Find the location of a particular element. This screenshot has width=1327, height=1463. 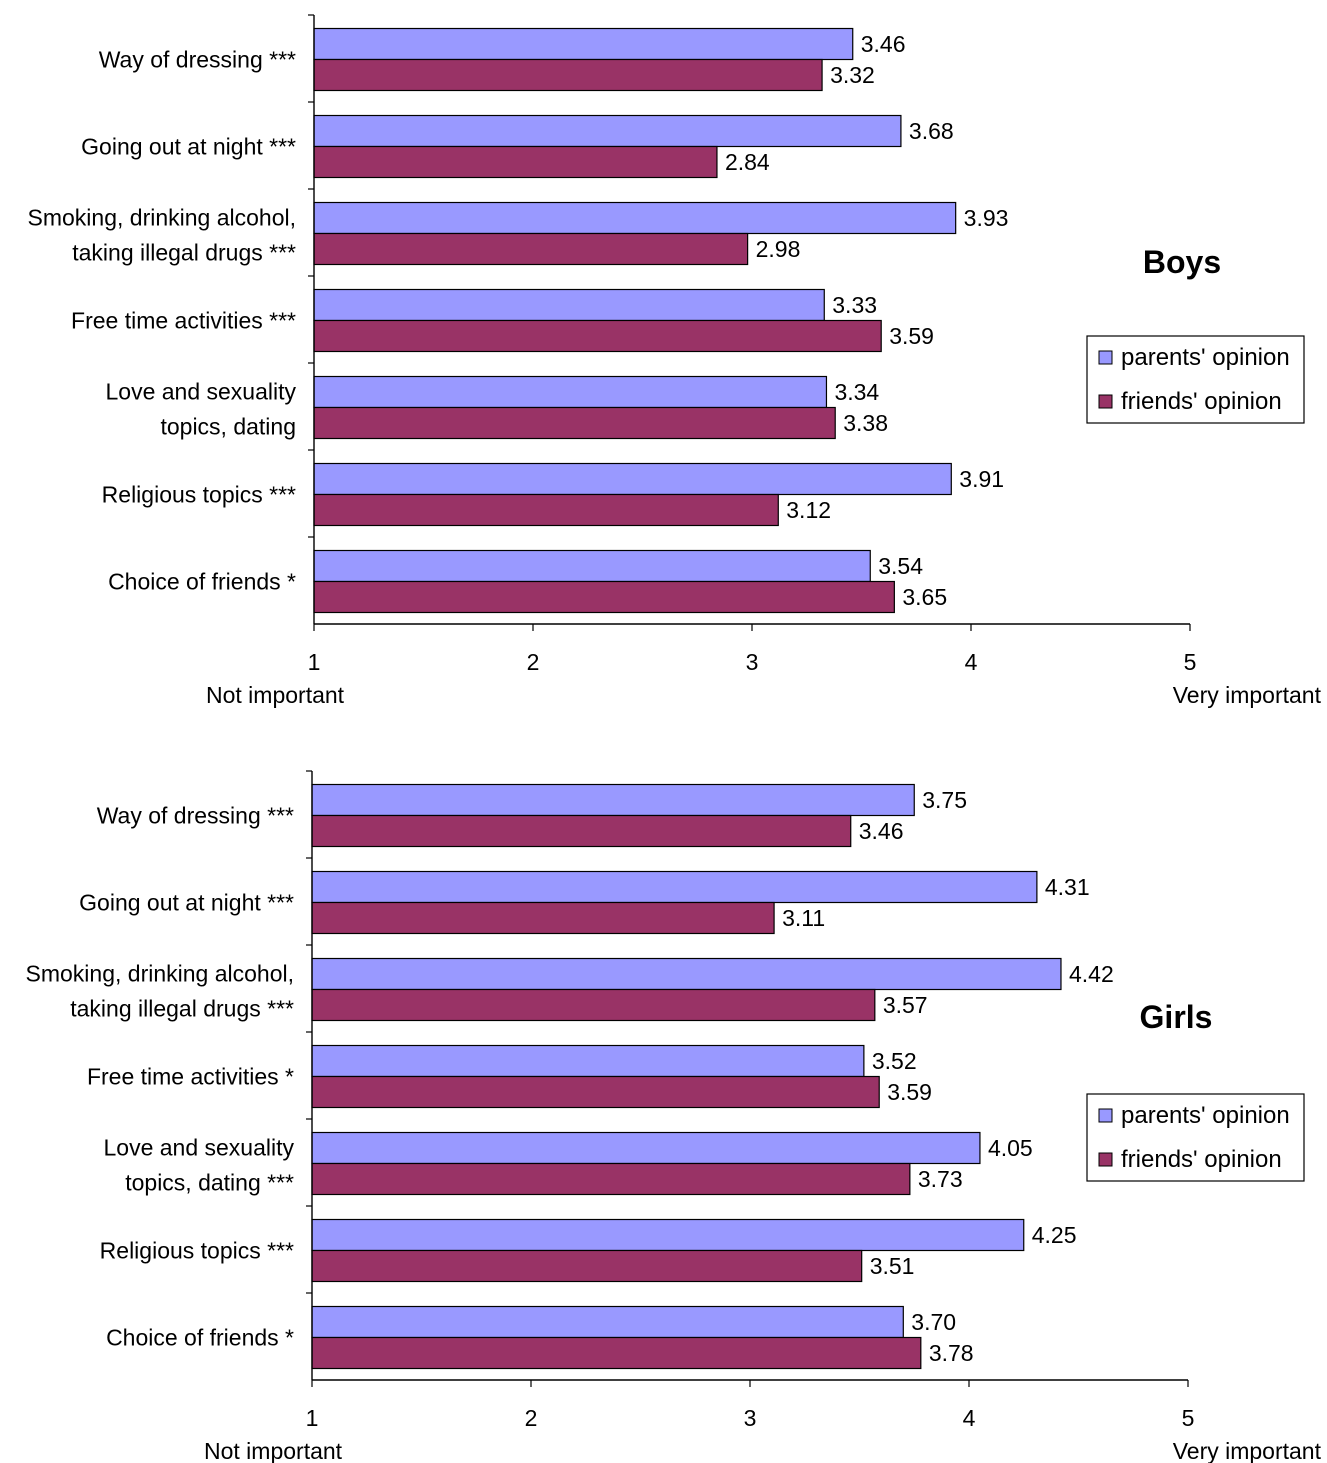

value-label: 3.65 is located at coordinates (924, 597).